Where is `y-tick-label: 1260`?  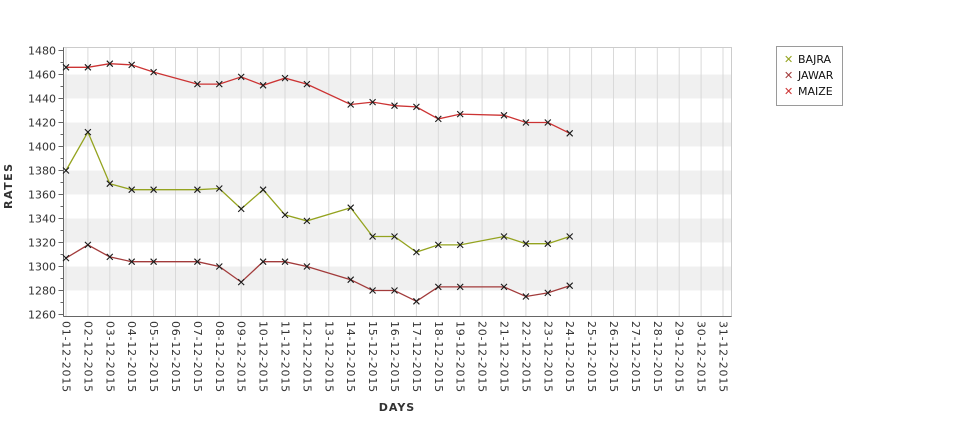 y-tick-label: 1260 is located at coordinates (42, 314).